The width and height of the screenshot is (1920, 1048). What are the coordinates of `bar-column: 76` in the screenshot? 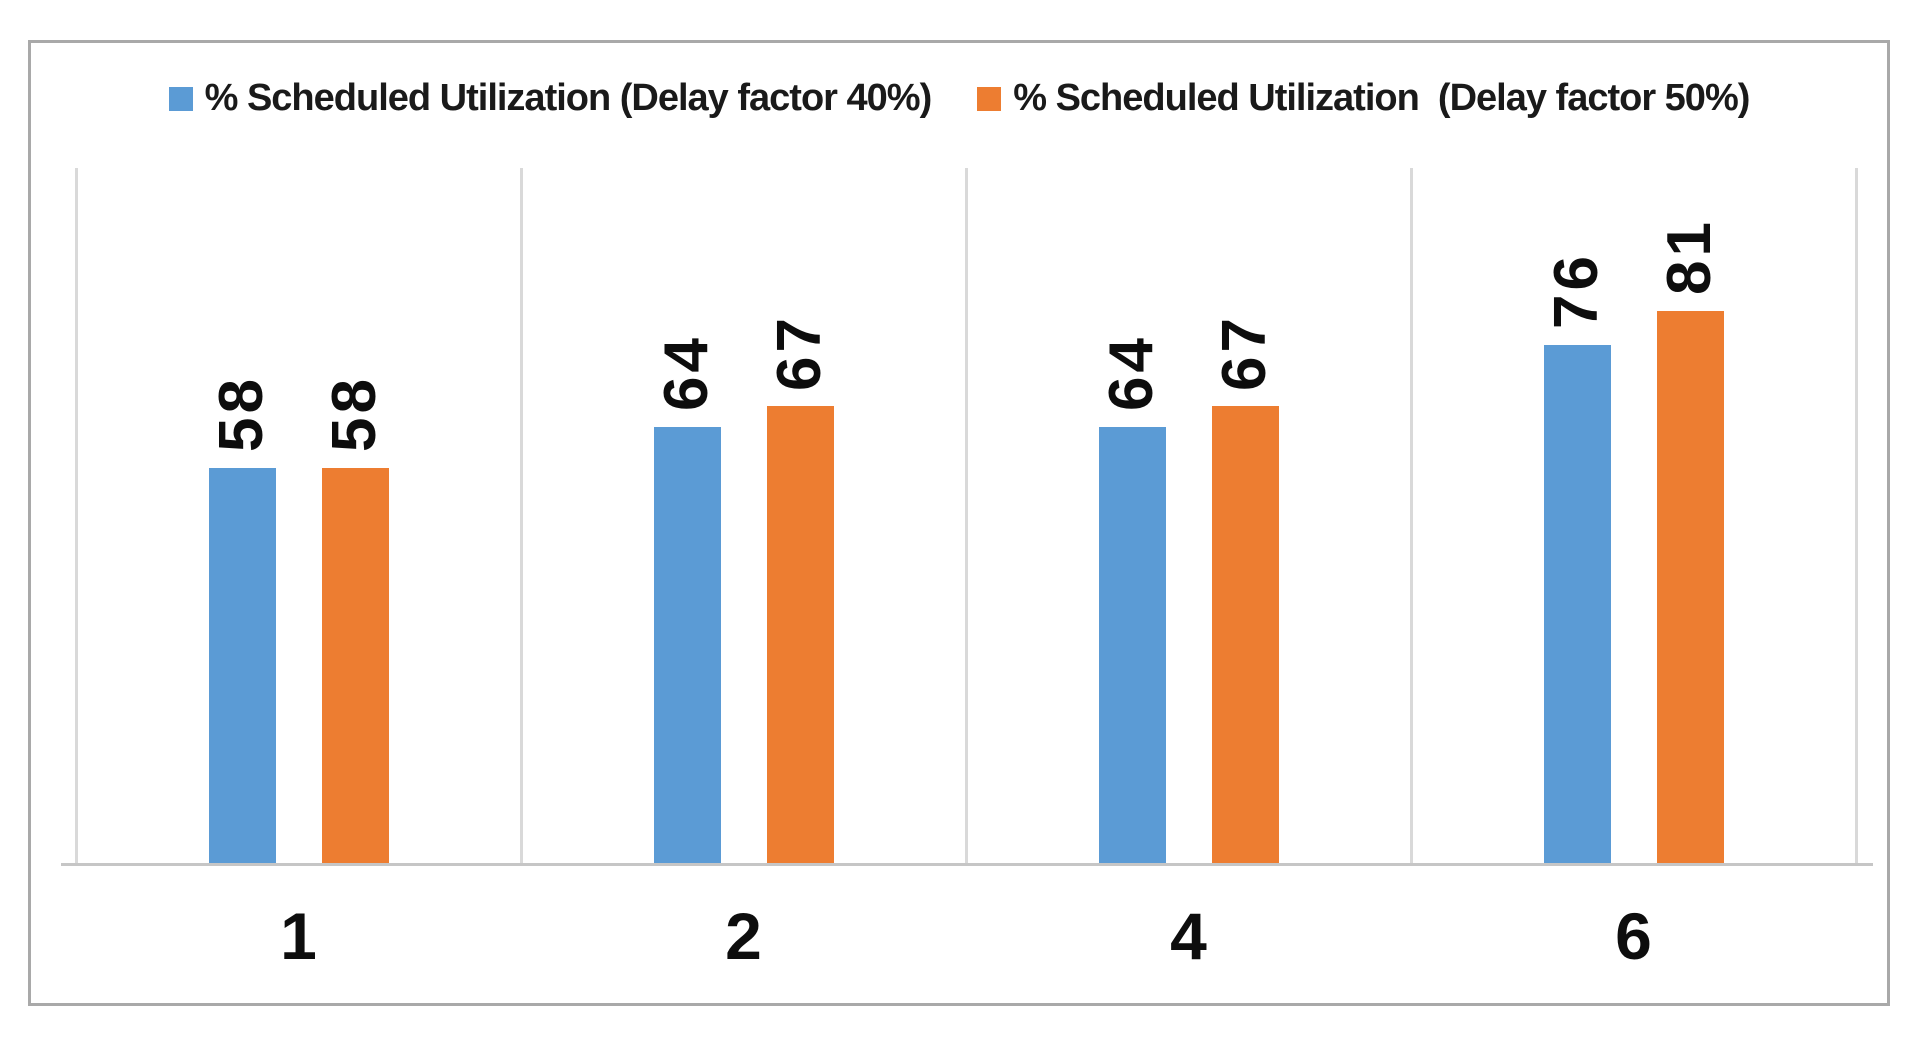 It's located at (1576, 515).